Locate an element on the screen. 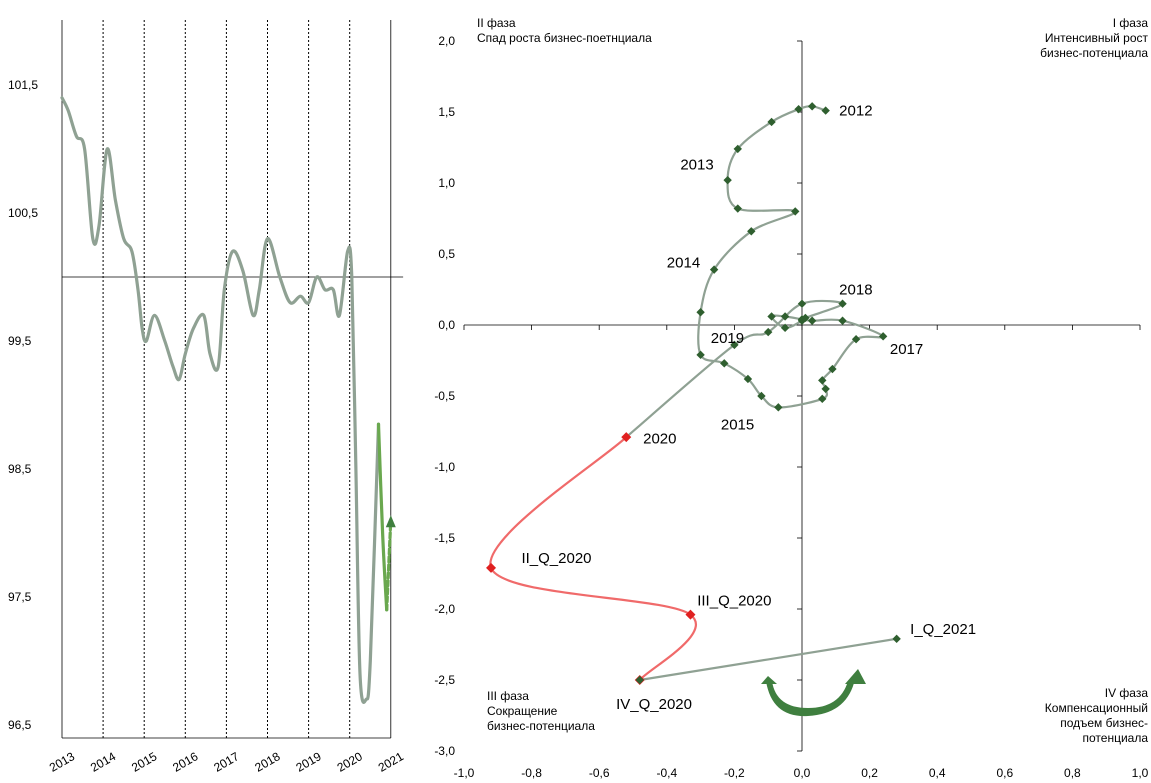  curved-arrow-tail-icon is located at coordinates (769, 680).